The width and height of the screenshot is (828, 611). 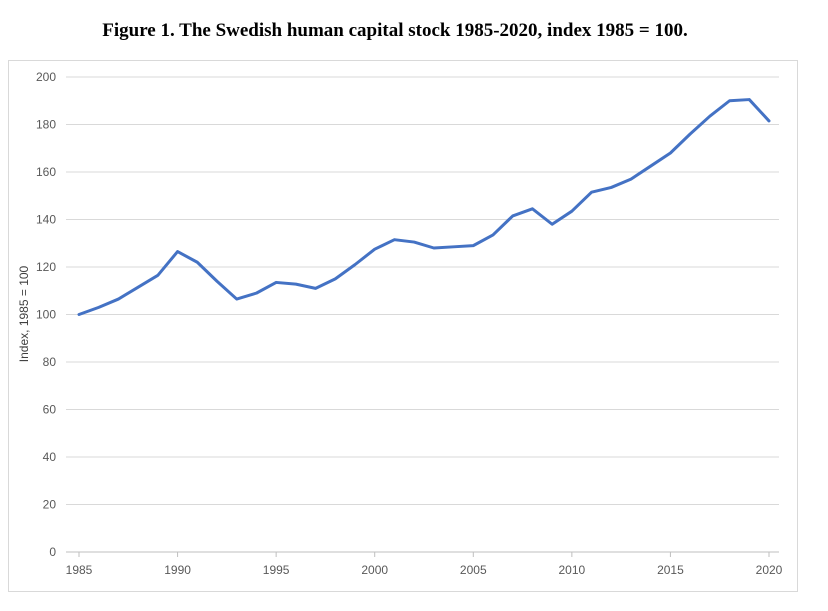 What do you see at coordinates (473, 570) in the screenshot?
I see `x-tick-label: 2005` at bounding box center [473, 570].